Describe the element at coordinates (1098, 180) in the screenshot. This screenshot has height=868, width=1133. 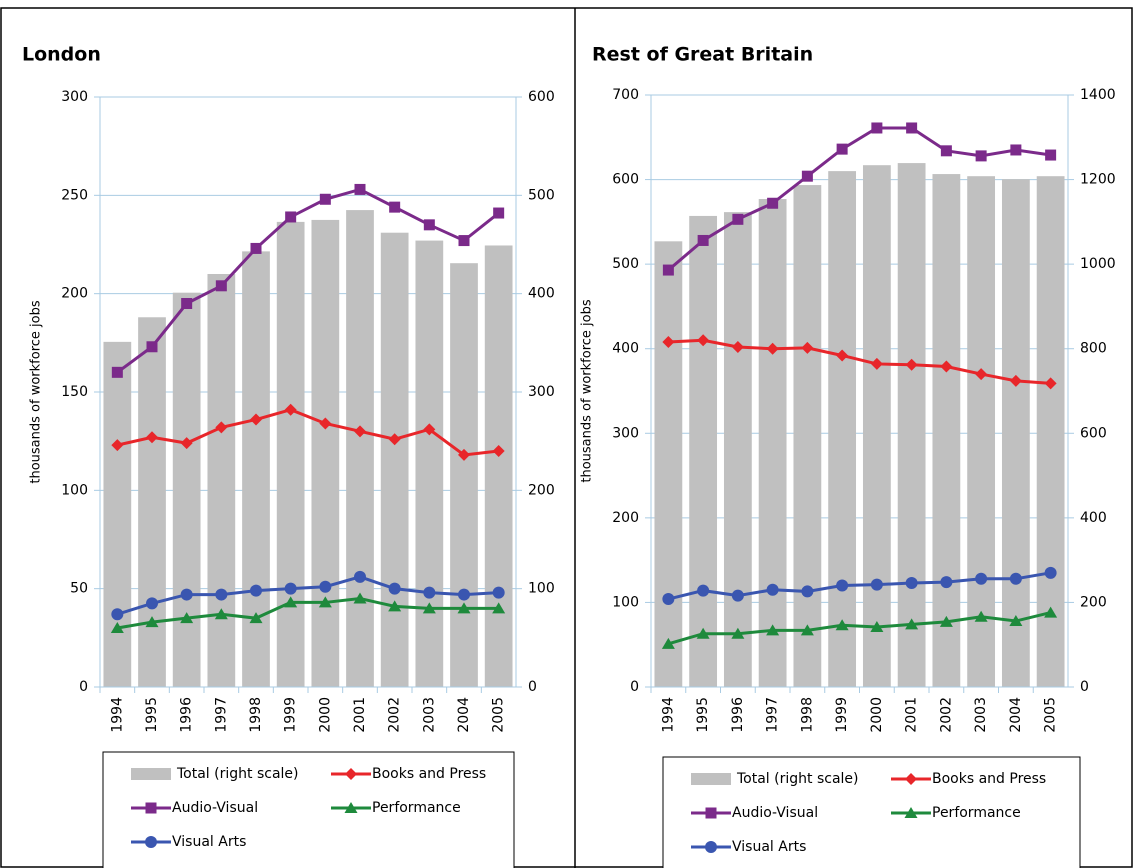
I see `y2-tick-label: 1200` at that location.